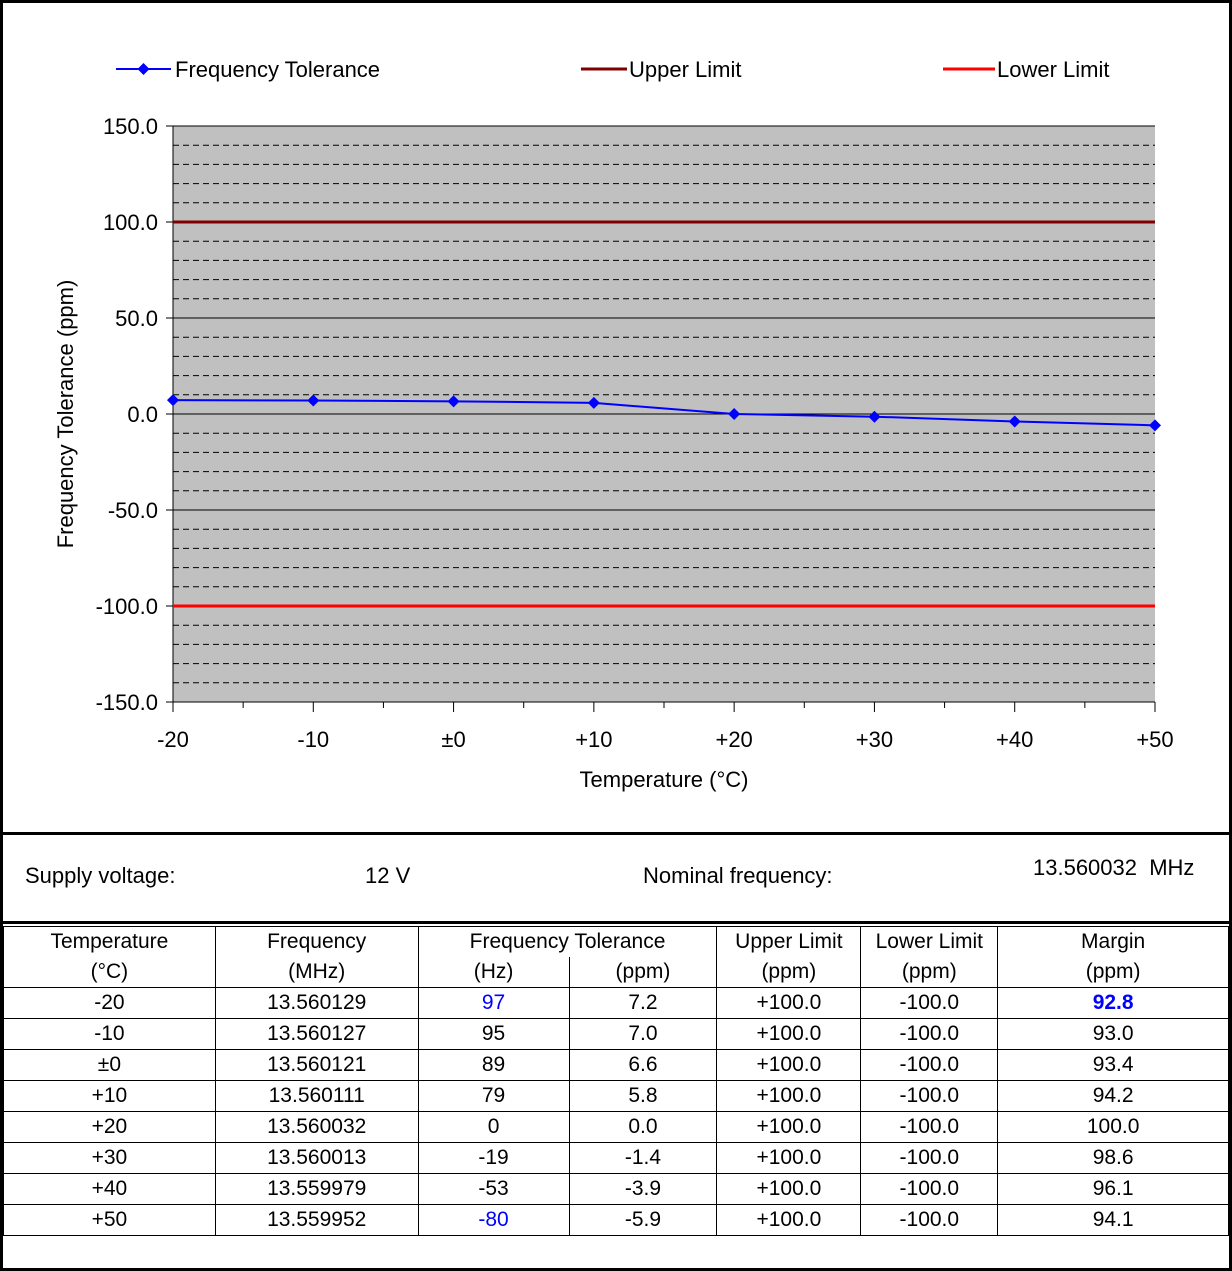  I want to click on col-header-frequency: Frequency, so click(316, 941).